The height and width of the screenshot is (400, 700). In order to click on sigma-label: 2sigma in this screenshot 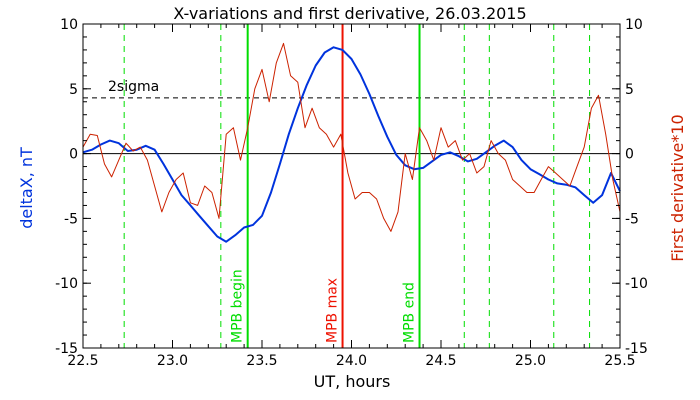, I will do `click(133, 87)`.